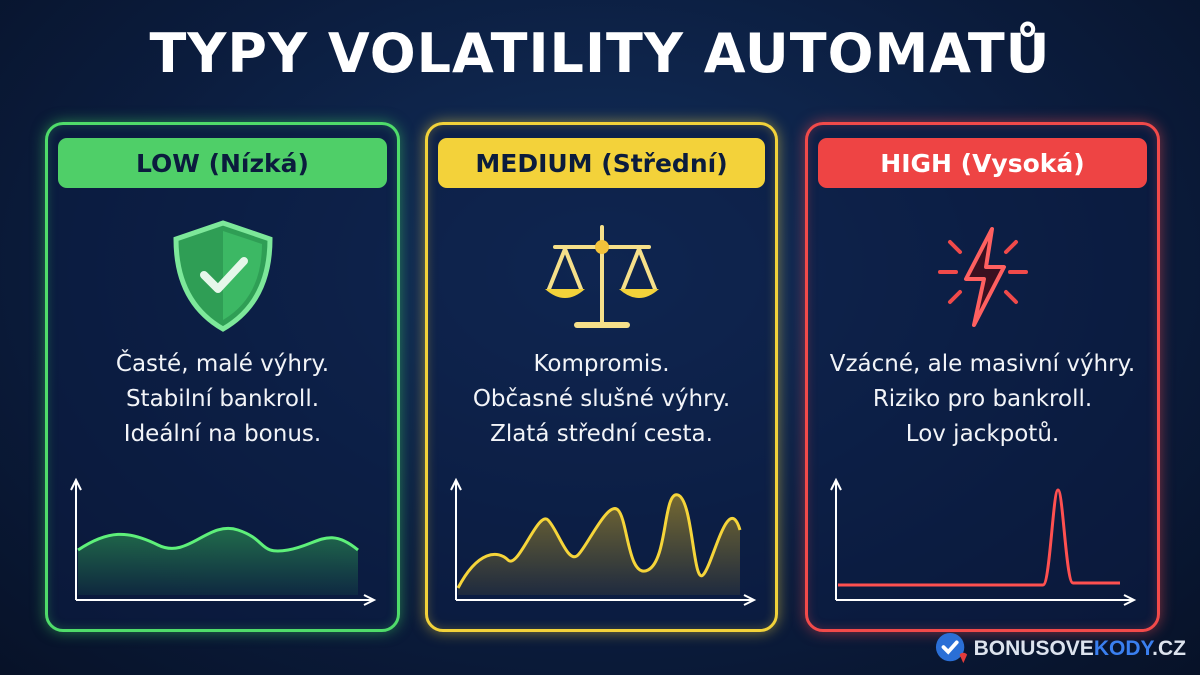 Image resolution: width=1200 pixels, height=675 pixels. I want to click on logo-part: .CZ, so click(1169, 648).